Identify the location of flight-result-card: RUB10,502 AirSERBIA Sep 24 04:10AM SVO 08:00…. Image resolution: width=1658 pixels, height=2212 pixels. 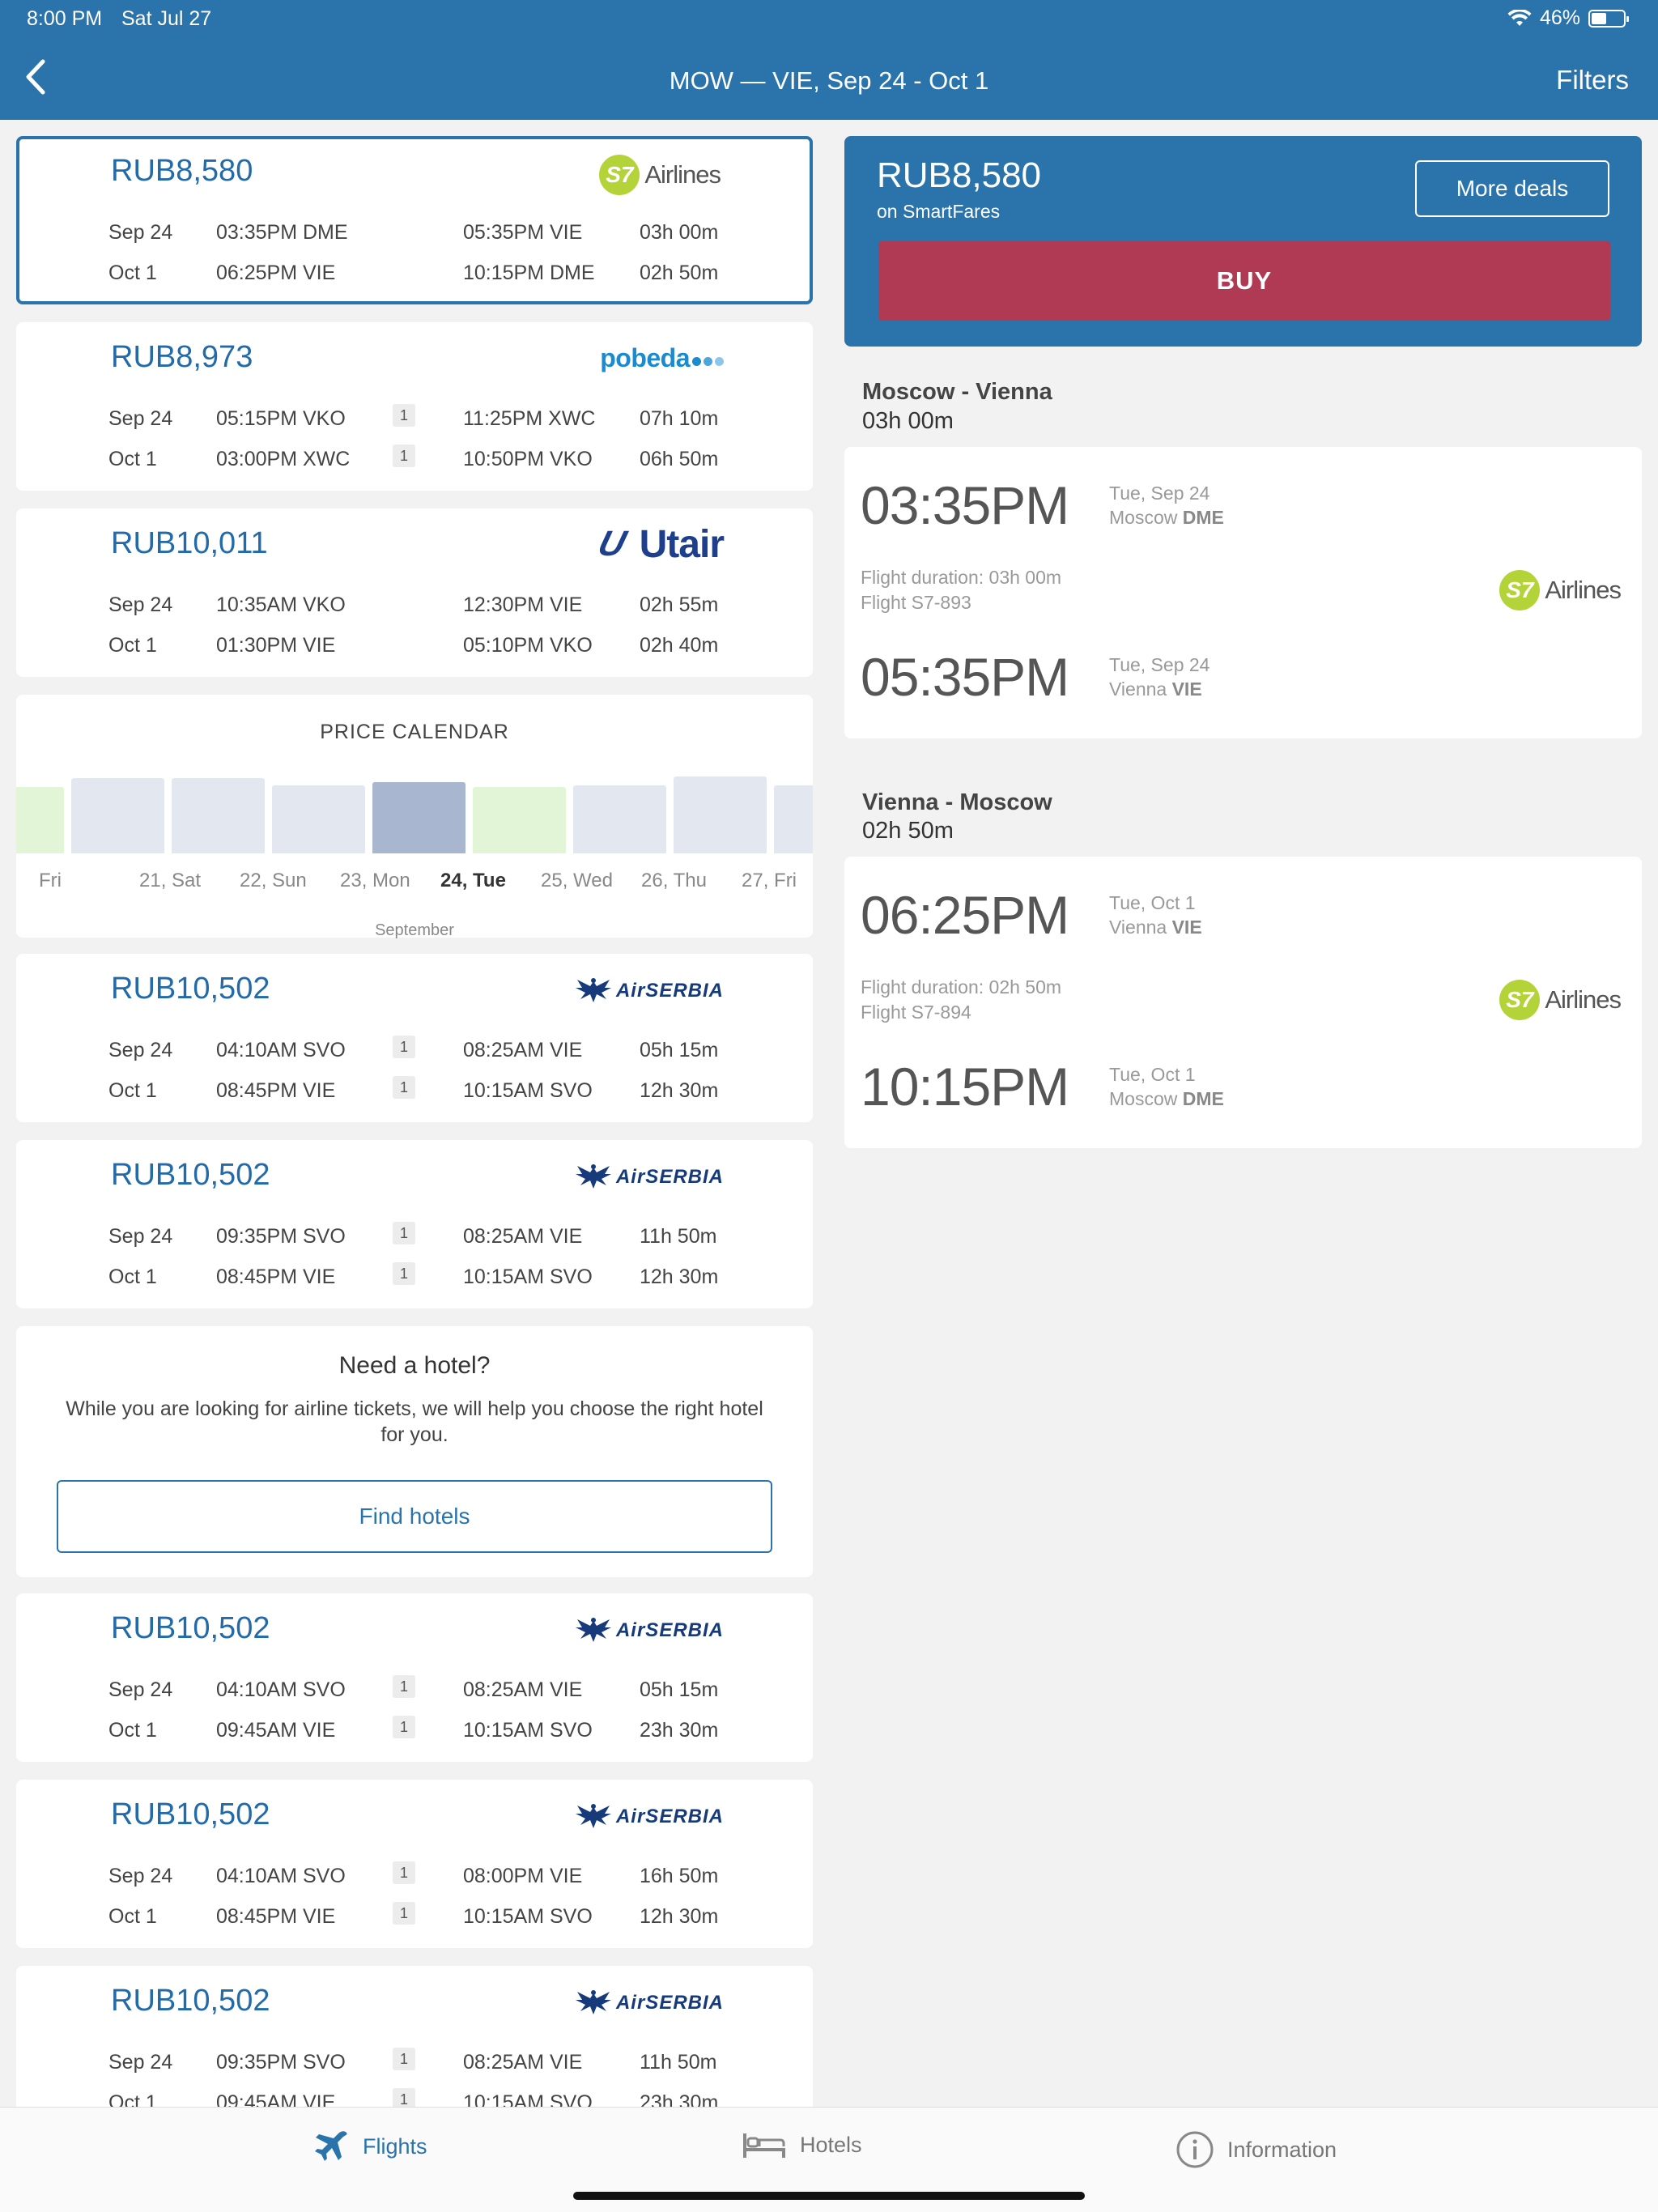
(414, 1864).